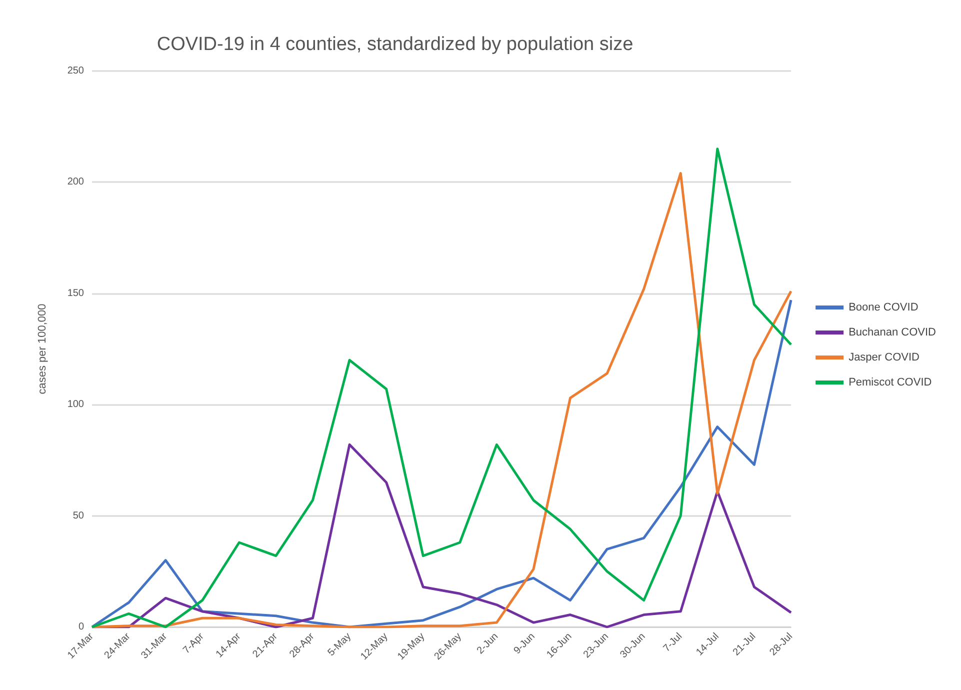 The height and width of the screenshot is (690, 961). I want to click on legend-label: Boone COVID, so click(883, 308).